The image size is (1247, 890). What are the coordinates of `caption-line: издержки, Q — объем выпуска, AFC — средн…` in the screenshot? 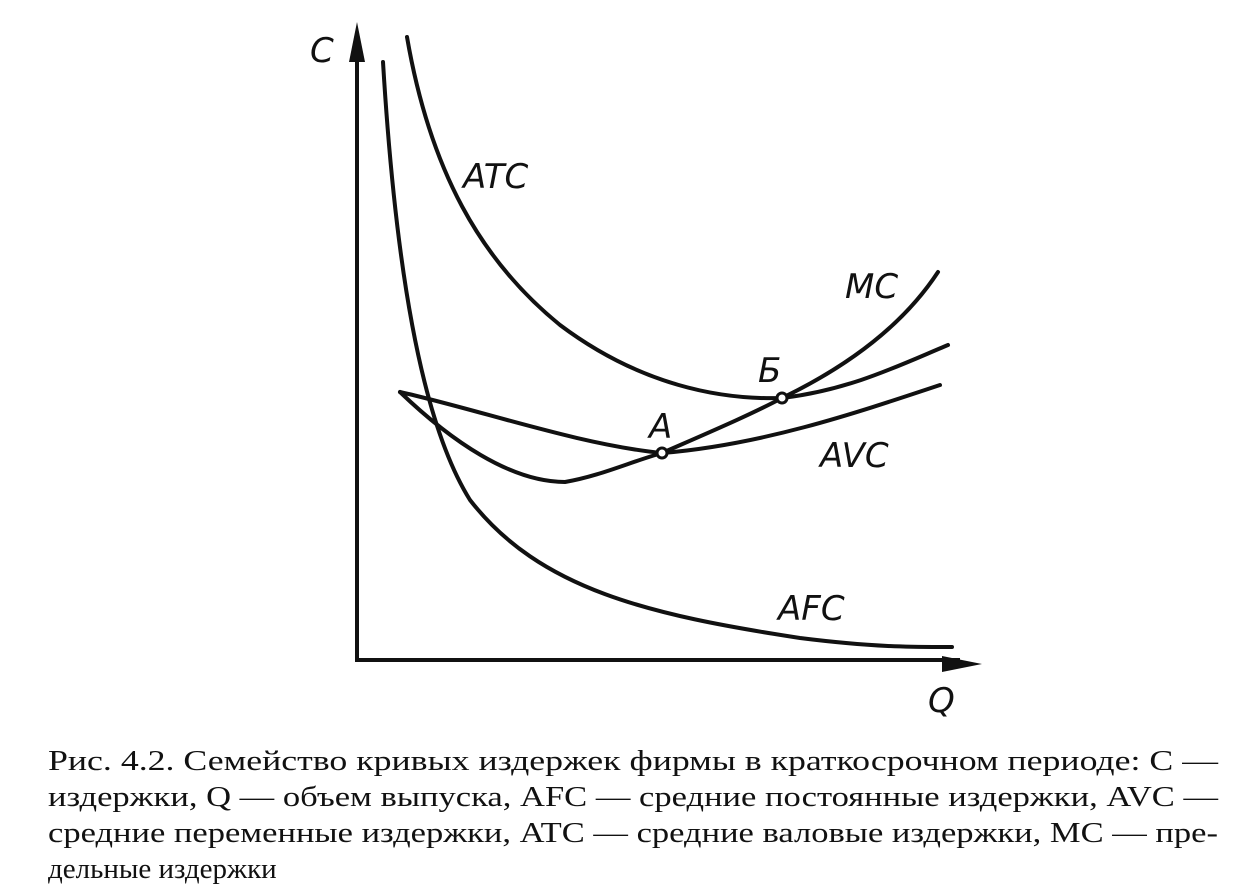 It's located at (633, 797).